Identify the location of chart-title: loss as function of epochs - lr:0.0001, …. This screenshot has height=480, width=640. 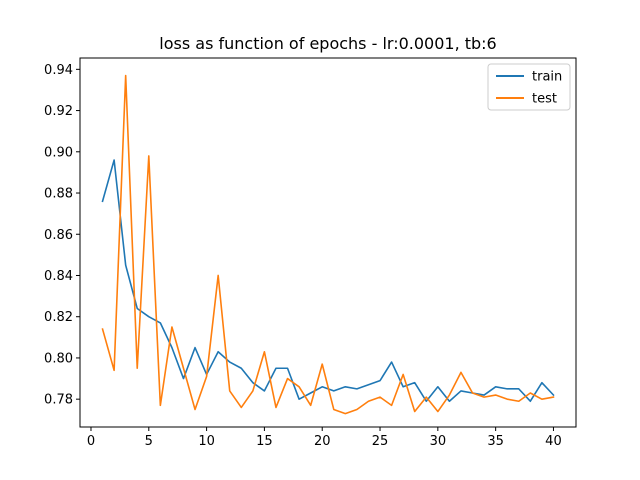
(327, 43).